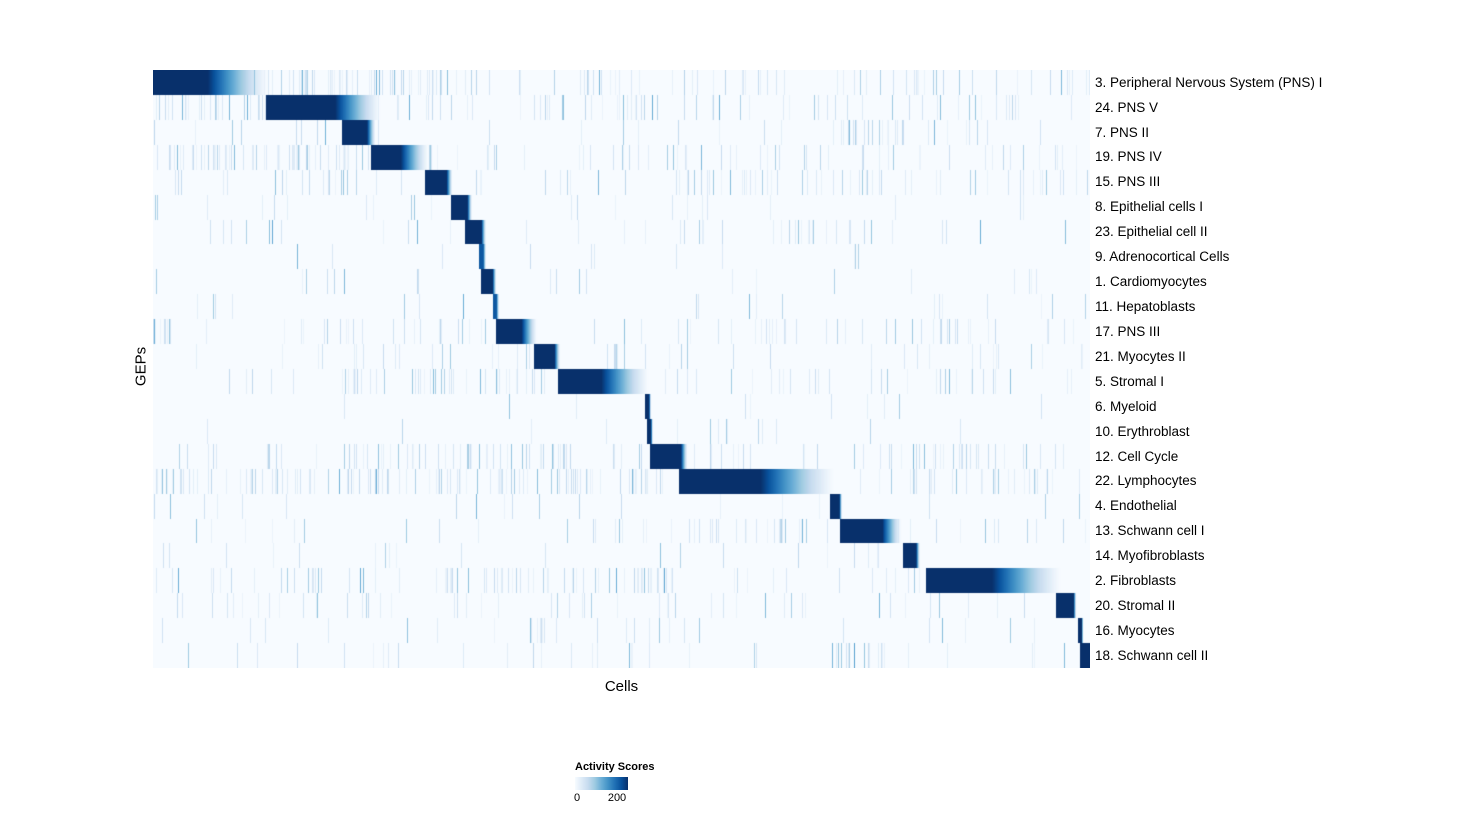 This screenshot has height=815, width=1457. Describe the element at coordinates (1150, 531) in the screenshot. I see `row-label: 13. Schwann cell I` at that location.